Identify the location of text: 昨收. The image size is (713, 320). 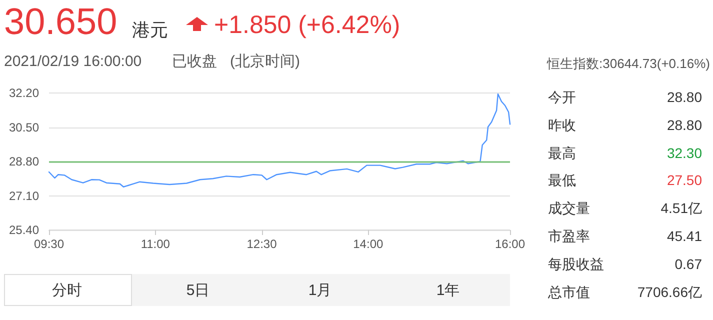
(562, 125).